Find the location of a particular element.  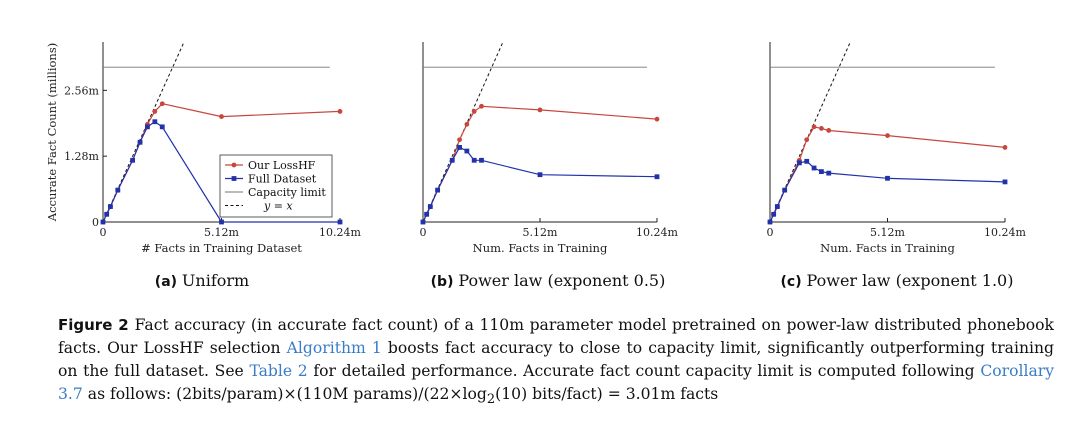

corollary-link: Corollary 3.7 is located at coordinates (556, 382).